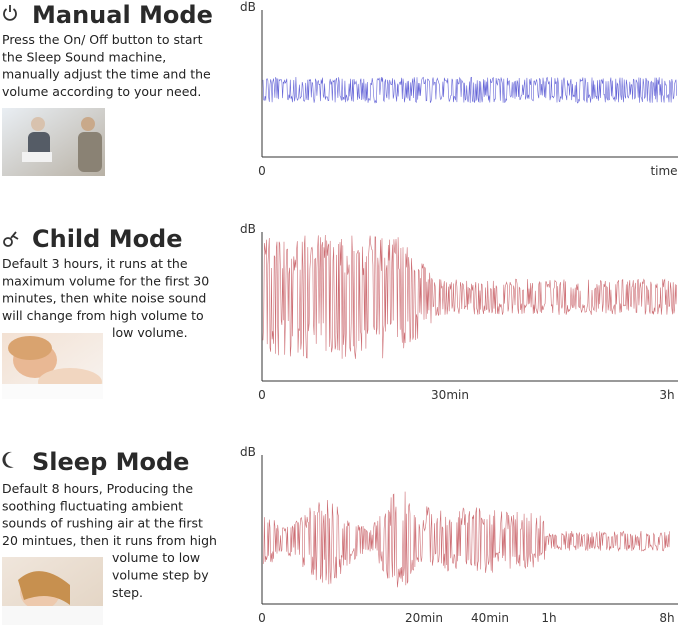 This screenshot has height=628, width=679. Describe the element at coordinates (95, 263) in the screenshot. I see `description-line: Default 3 hours, it runs at the` at that location.